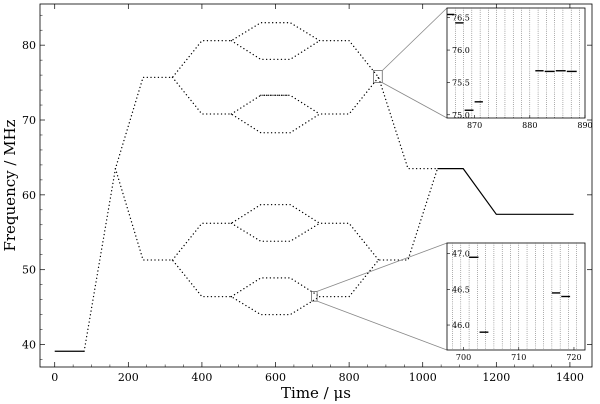  I want to click on inset-y-tick-label: 75.5, so click(461, 82).